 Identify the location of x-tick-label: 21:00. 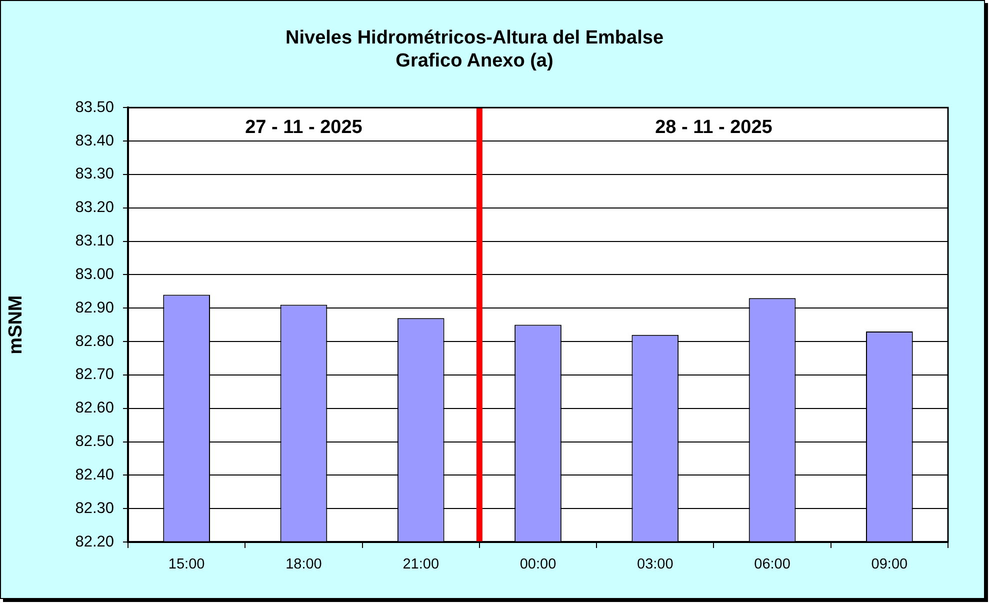
(421, 564).